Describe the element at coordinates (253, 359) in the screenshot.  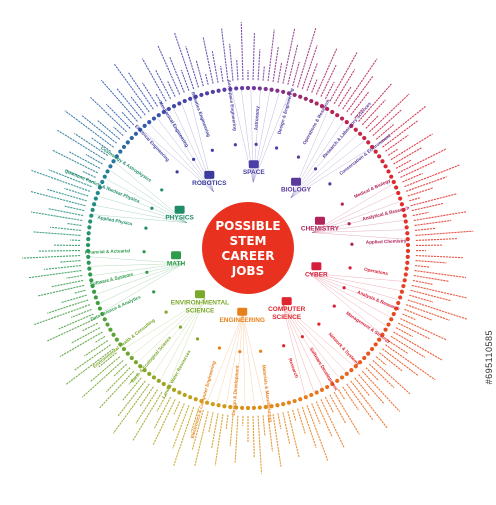
I see `connector-line` at that location.